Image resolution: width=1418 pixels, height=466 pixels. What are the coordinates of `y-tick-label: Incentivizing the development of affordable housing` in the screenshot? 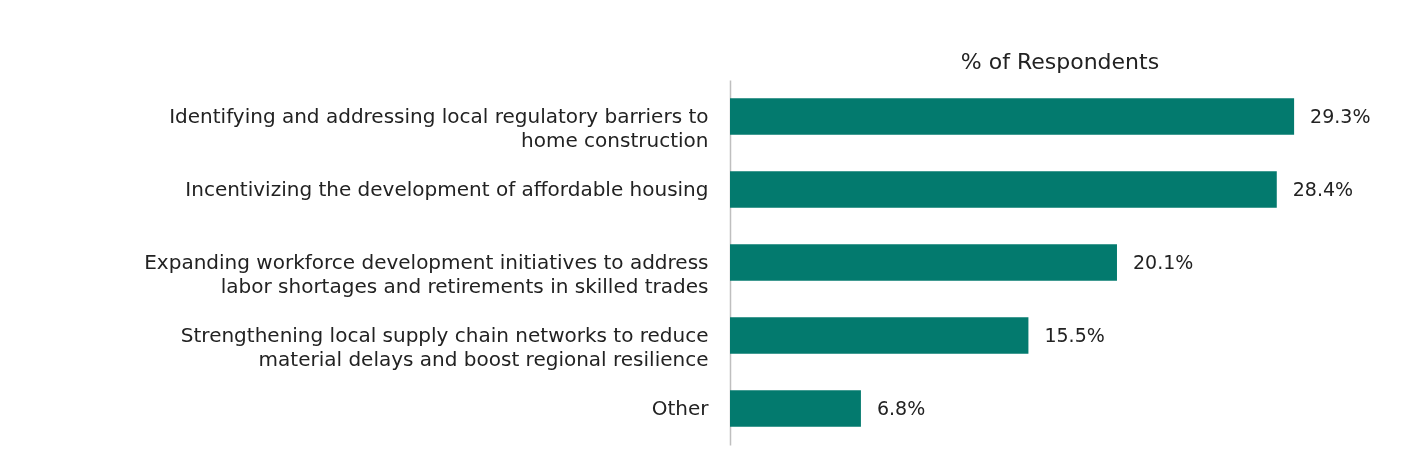 It's located at (447, 188).